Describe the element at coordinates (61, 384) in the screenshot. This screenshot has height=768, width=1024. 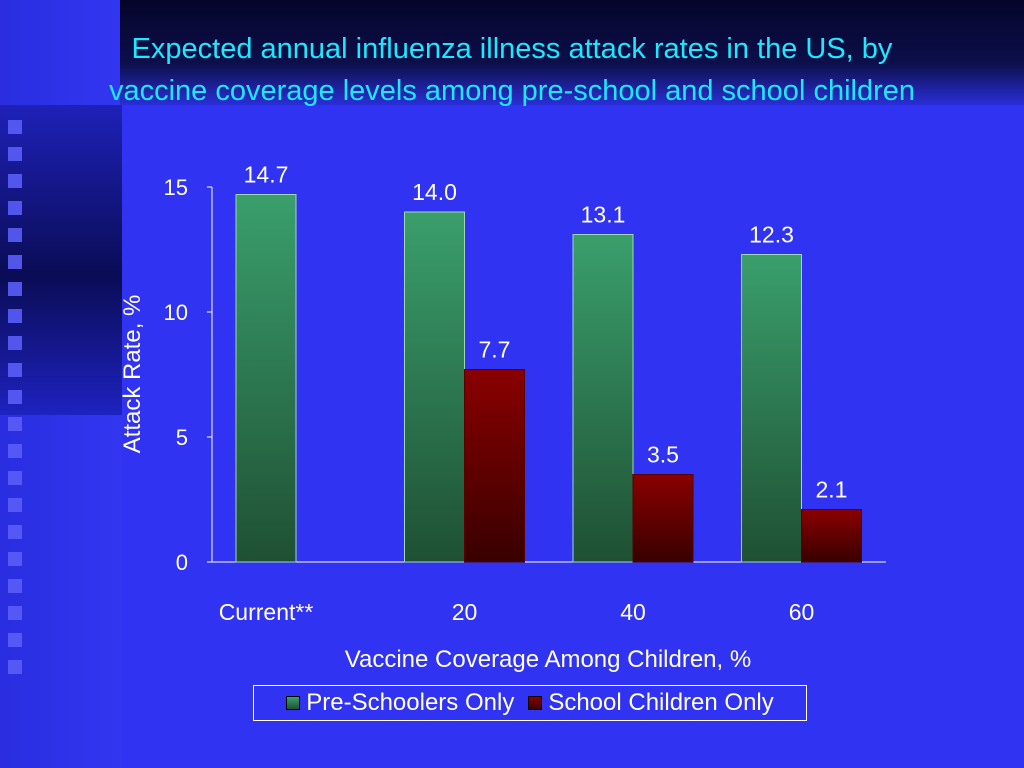
I see `left-decoration` at that location.